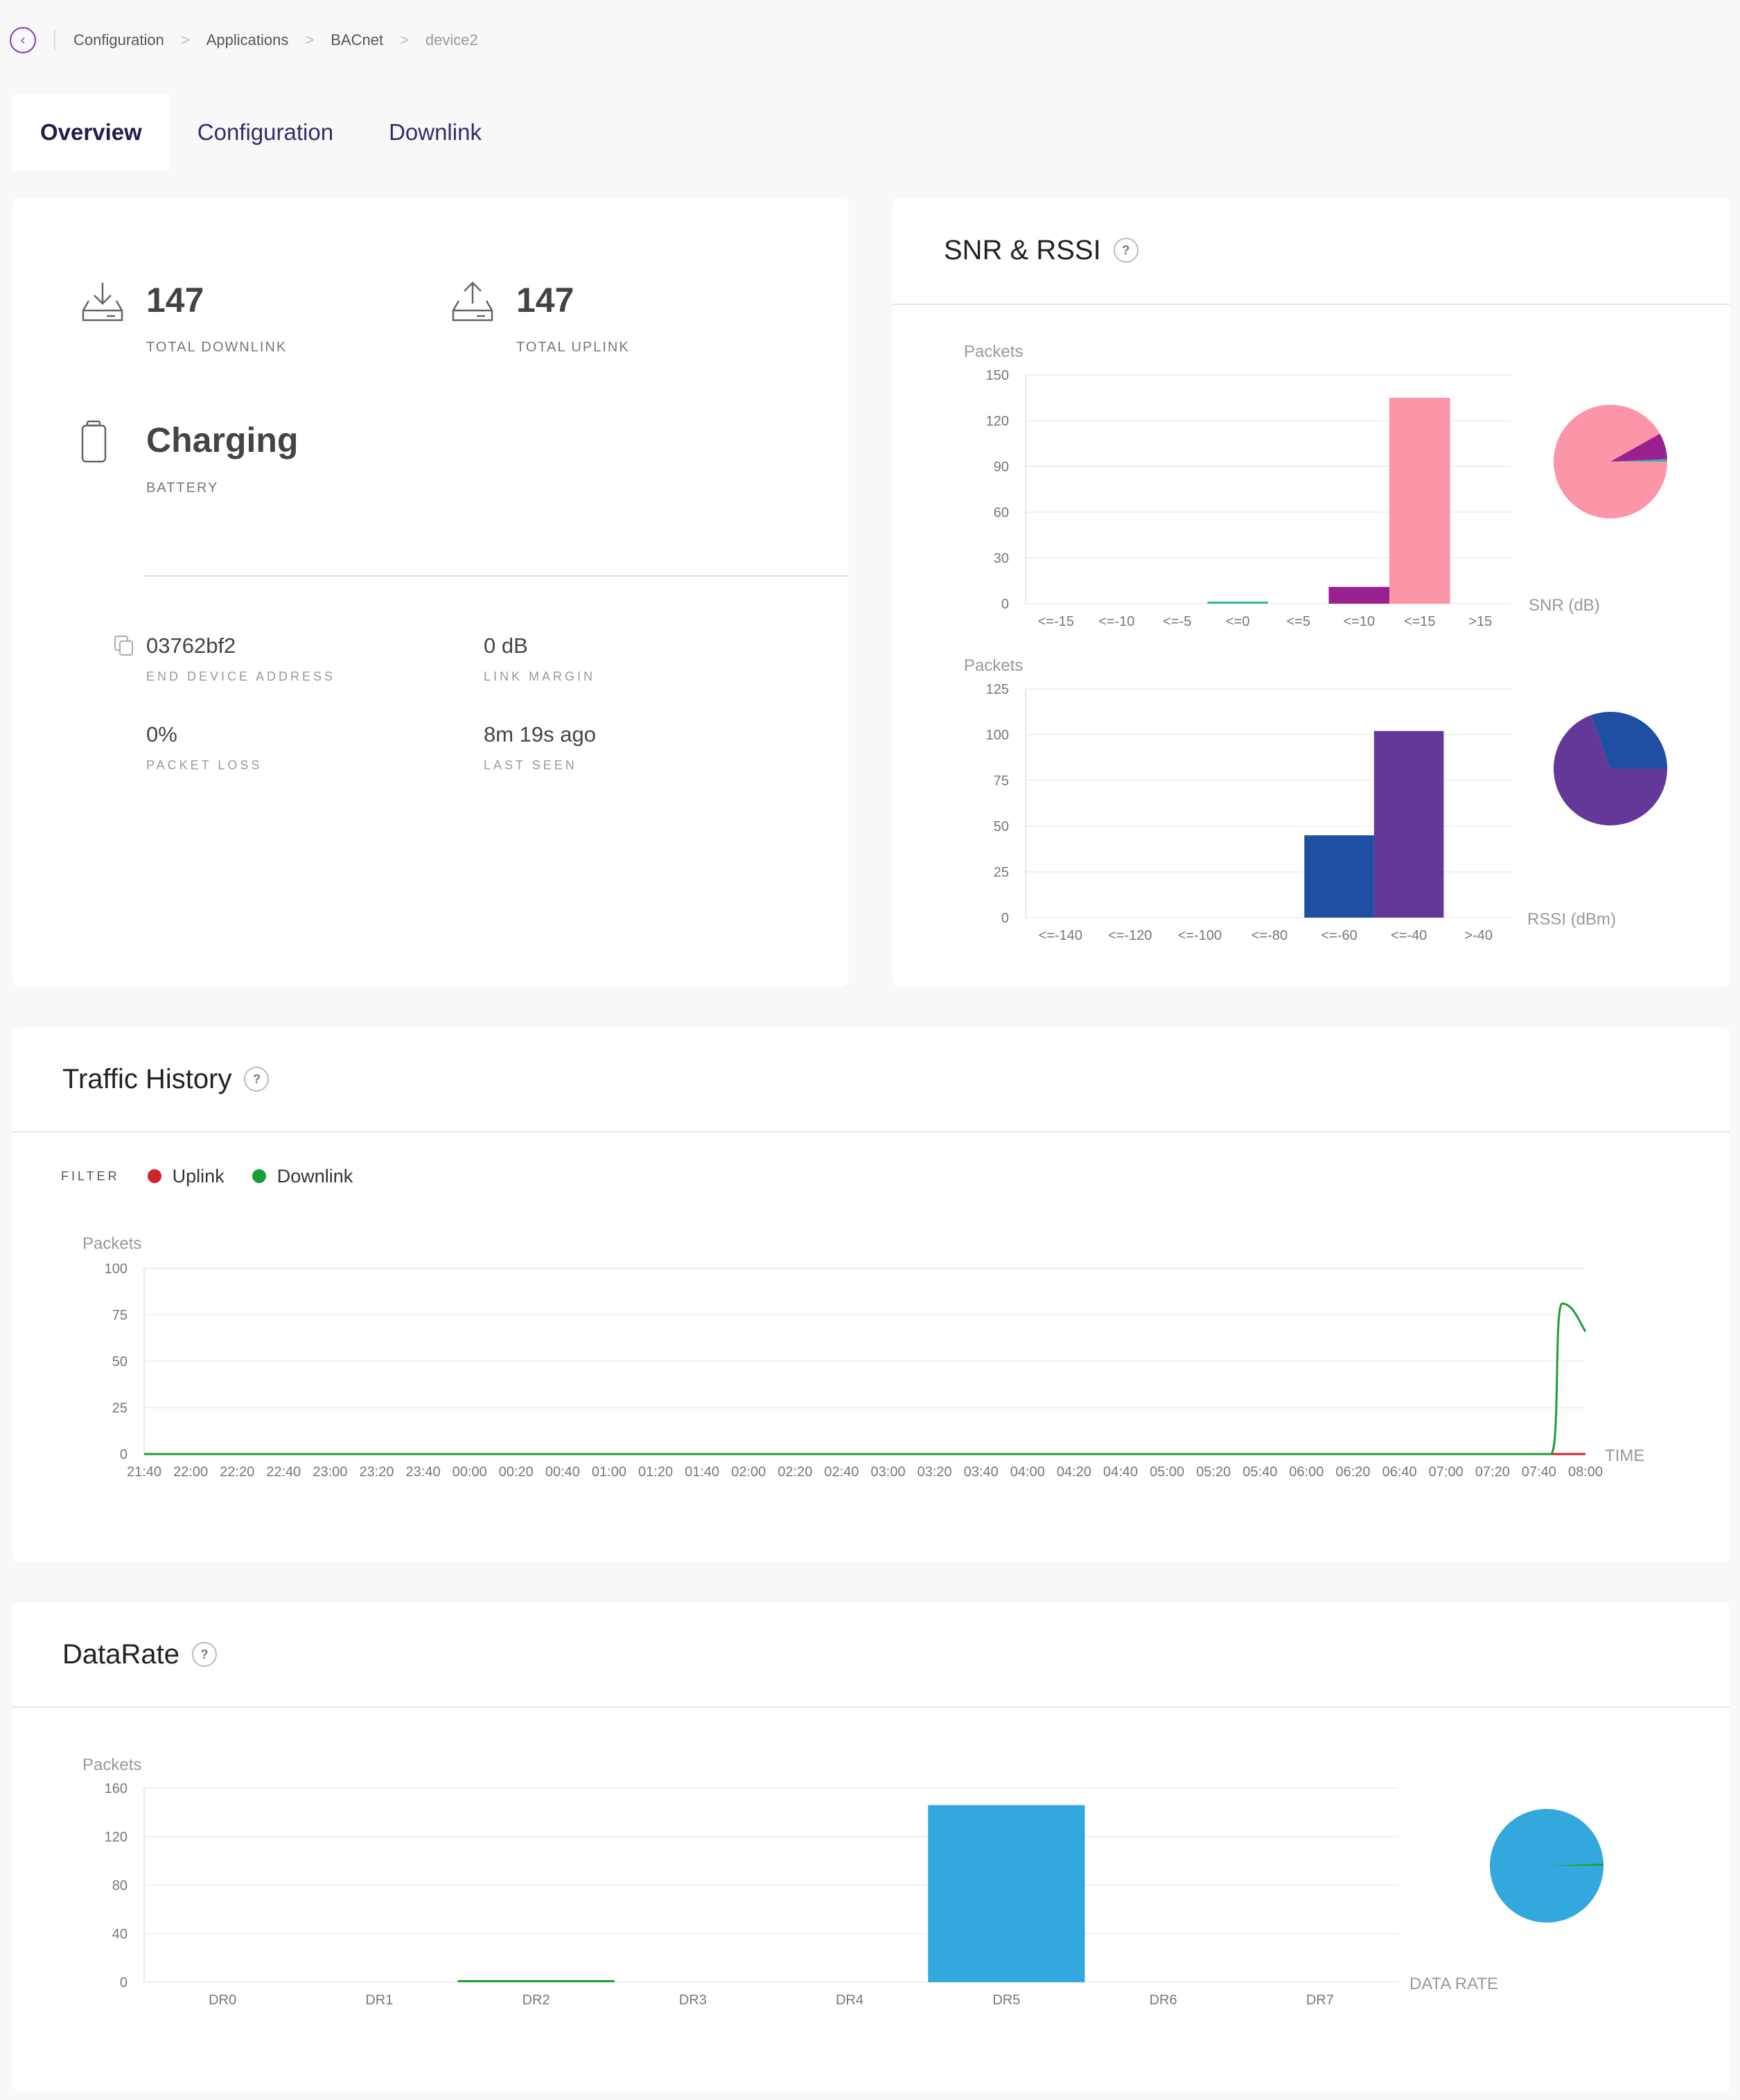  I want to click on x-axis-title: TIME, so click(1624, 1455).